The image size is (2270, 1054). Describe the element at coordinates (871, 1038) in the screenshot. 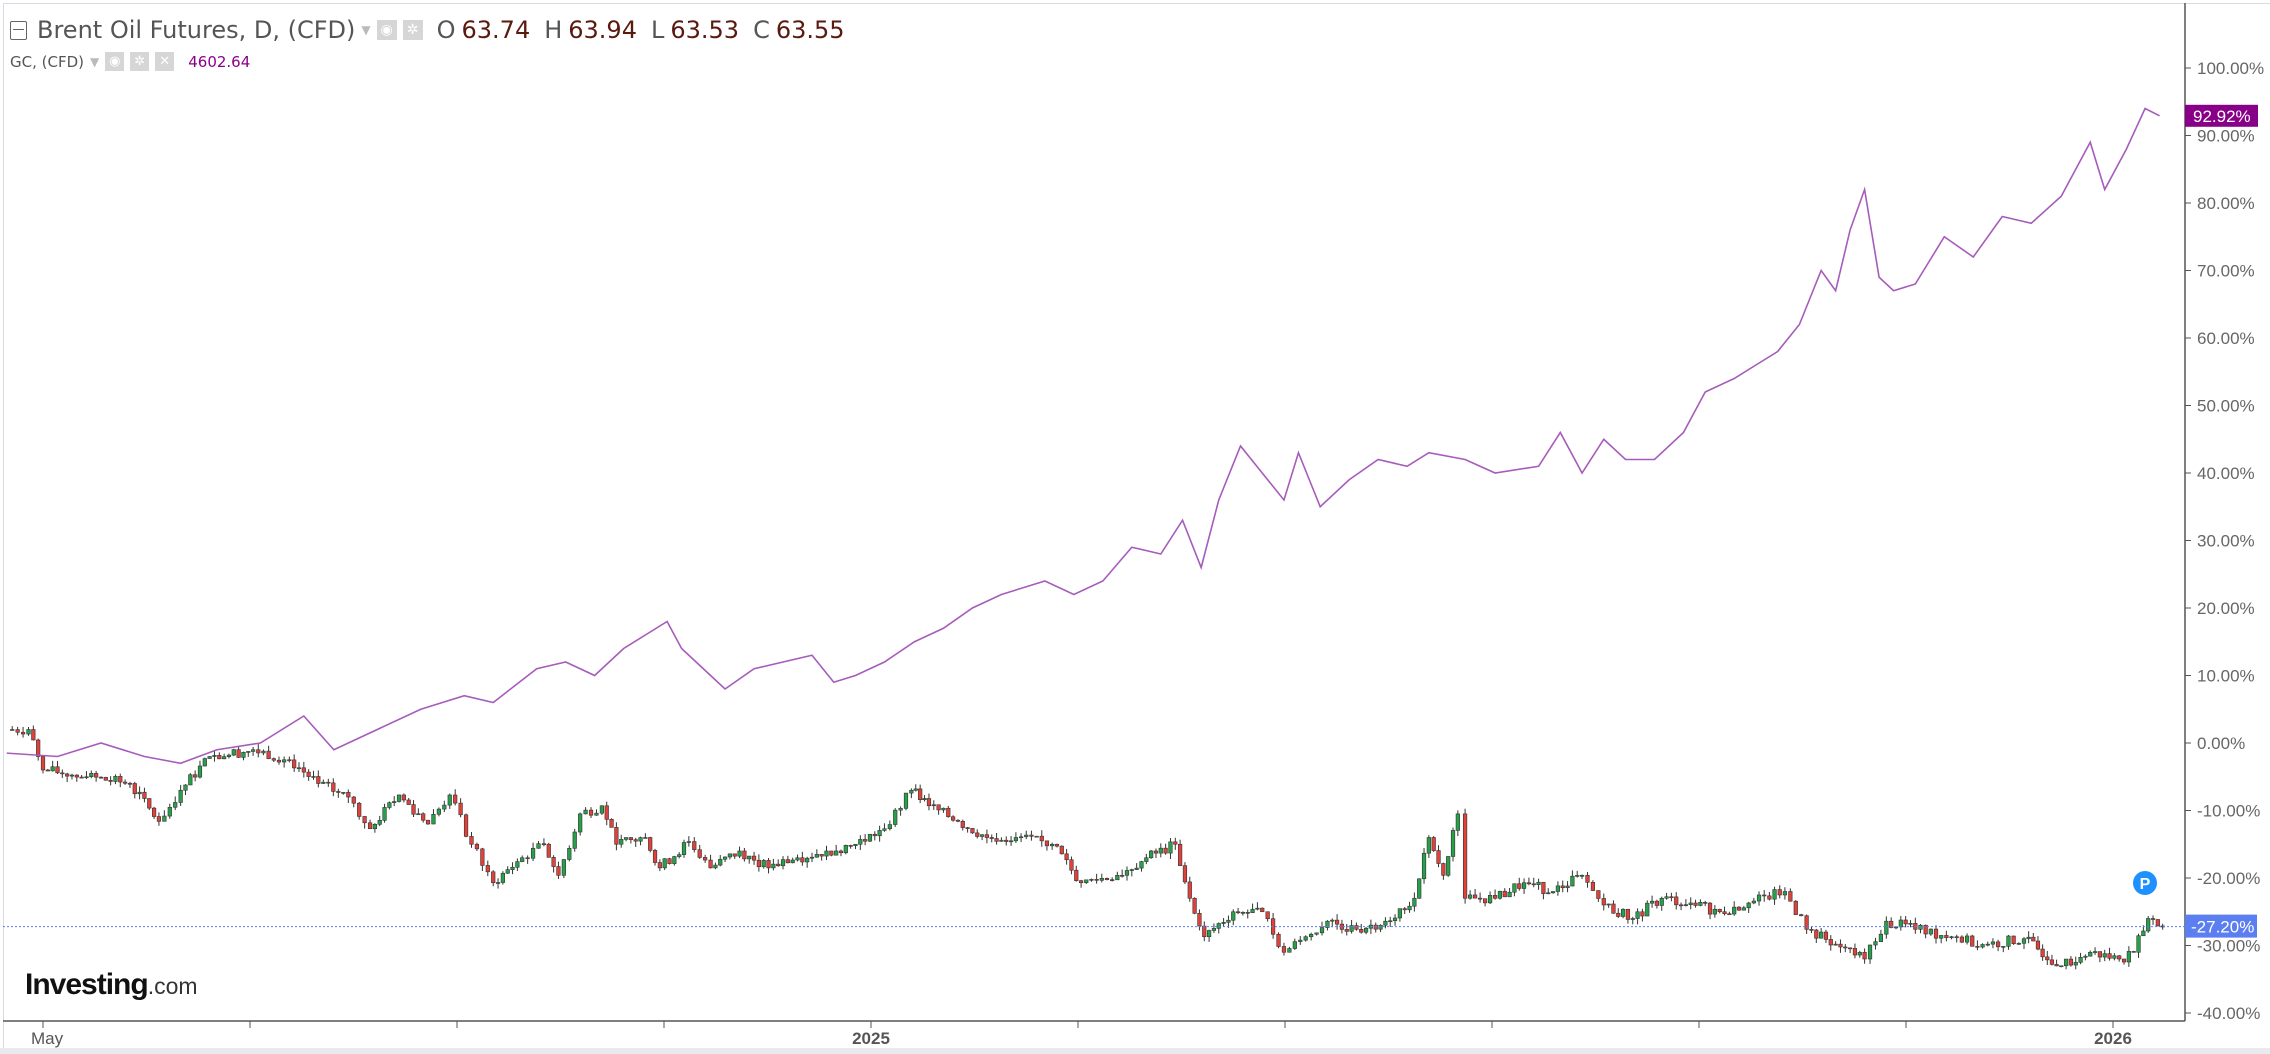

I see `x-tick-label: 2025` at that location.